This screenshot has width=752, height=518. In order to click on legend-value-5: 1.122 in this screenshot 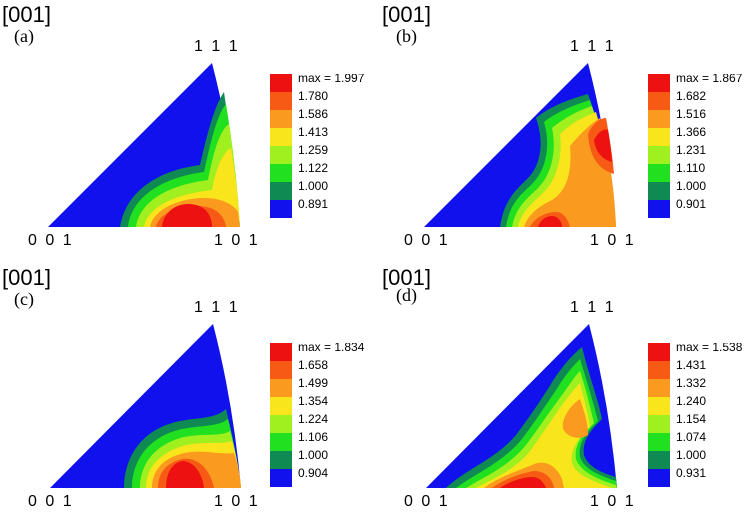, I will do `click(313, 168)`.